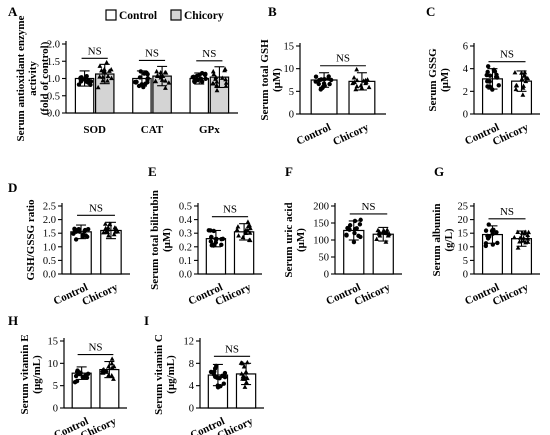 This screenshot has width=550, height=435. What do you see at coordinates (289, 47) in the screenshot?
I see `y-tick-label: 15` at bounding box center [289, 47].